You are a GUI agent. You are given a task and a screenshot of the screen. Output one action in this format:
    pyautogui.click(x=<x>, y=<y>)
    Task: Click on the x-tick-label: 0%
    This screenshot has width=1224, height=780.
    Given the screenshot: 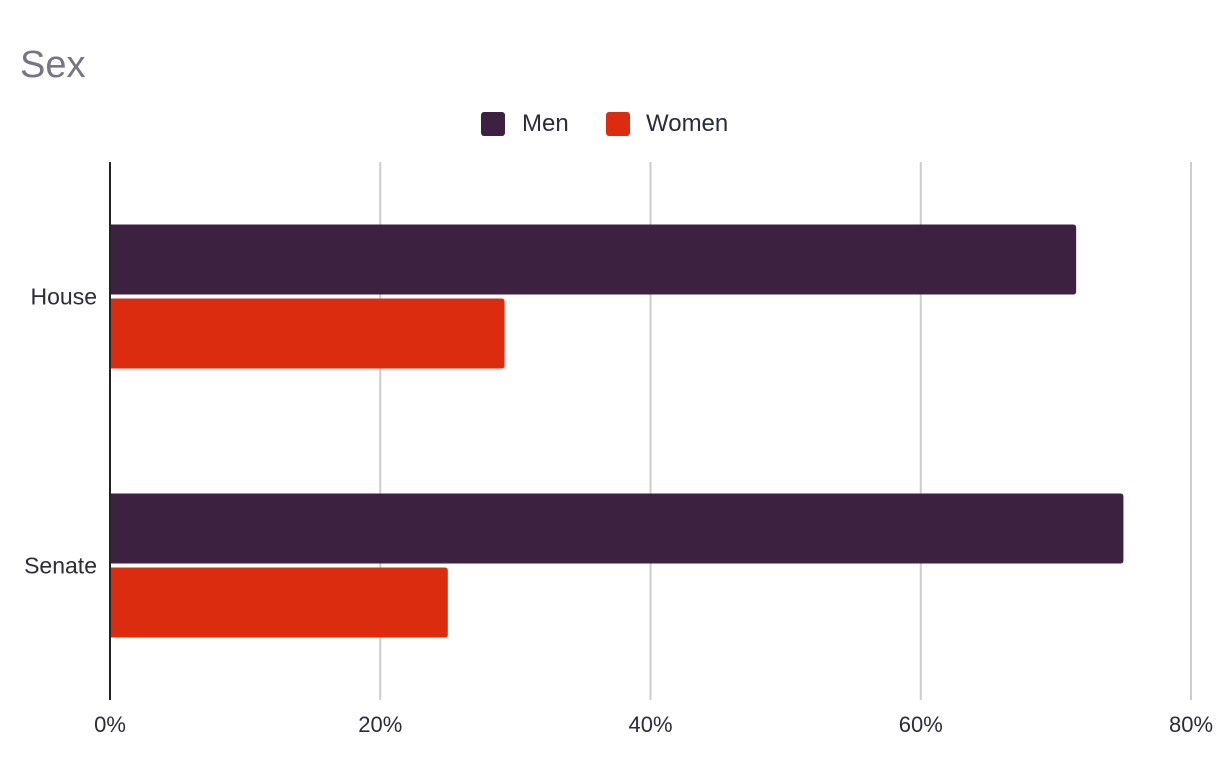 What is the action you would take?
    pyautogui.click(x=110, y=724)
    